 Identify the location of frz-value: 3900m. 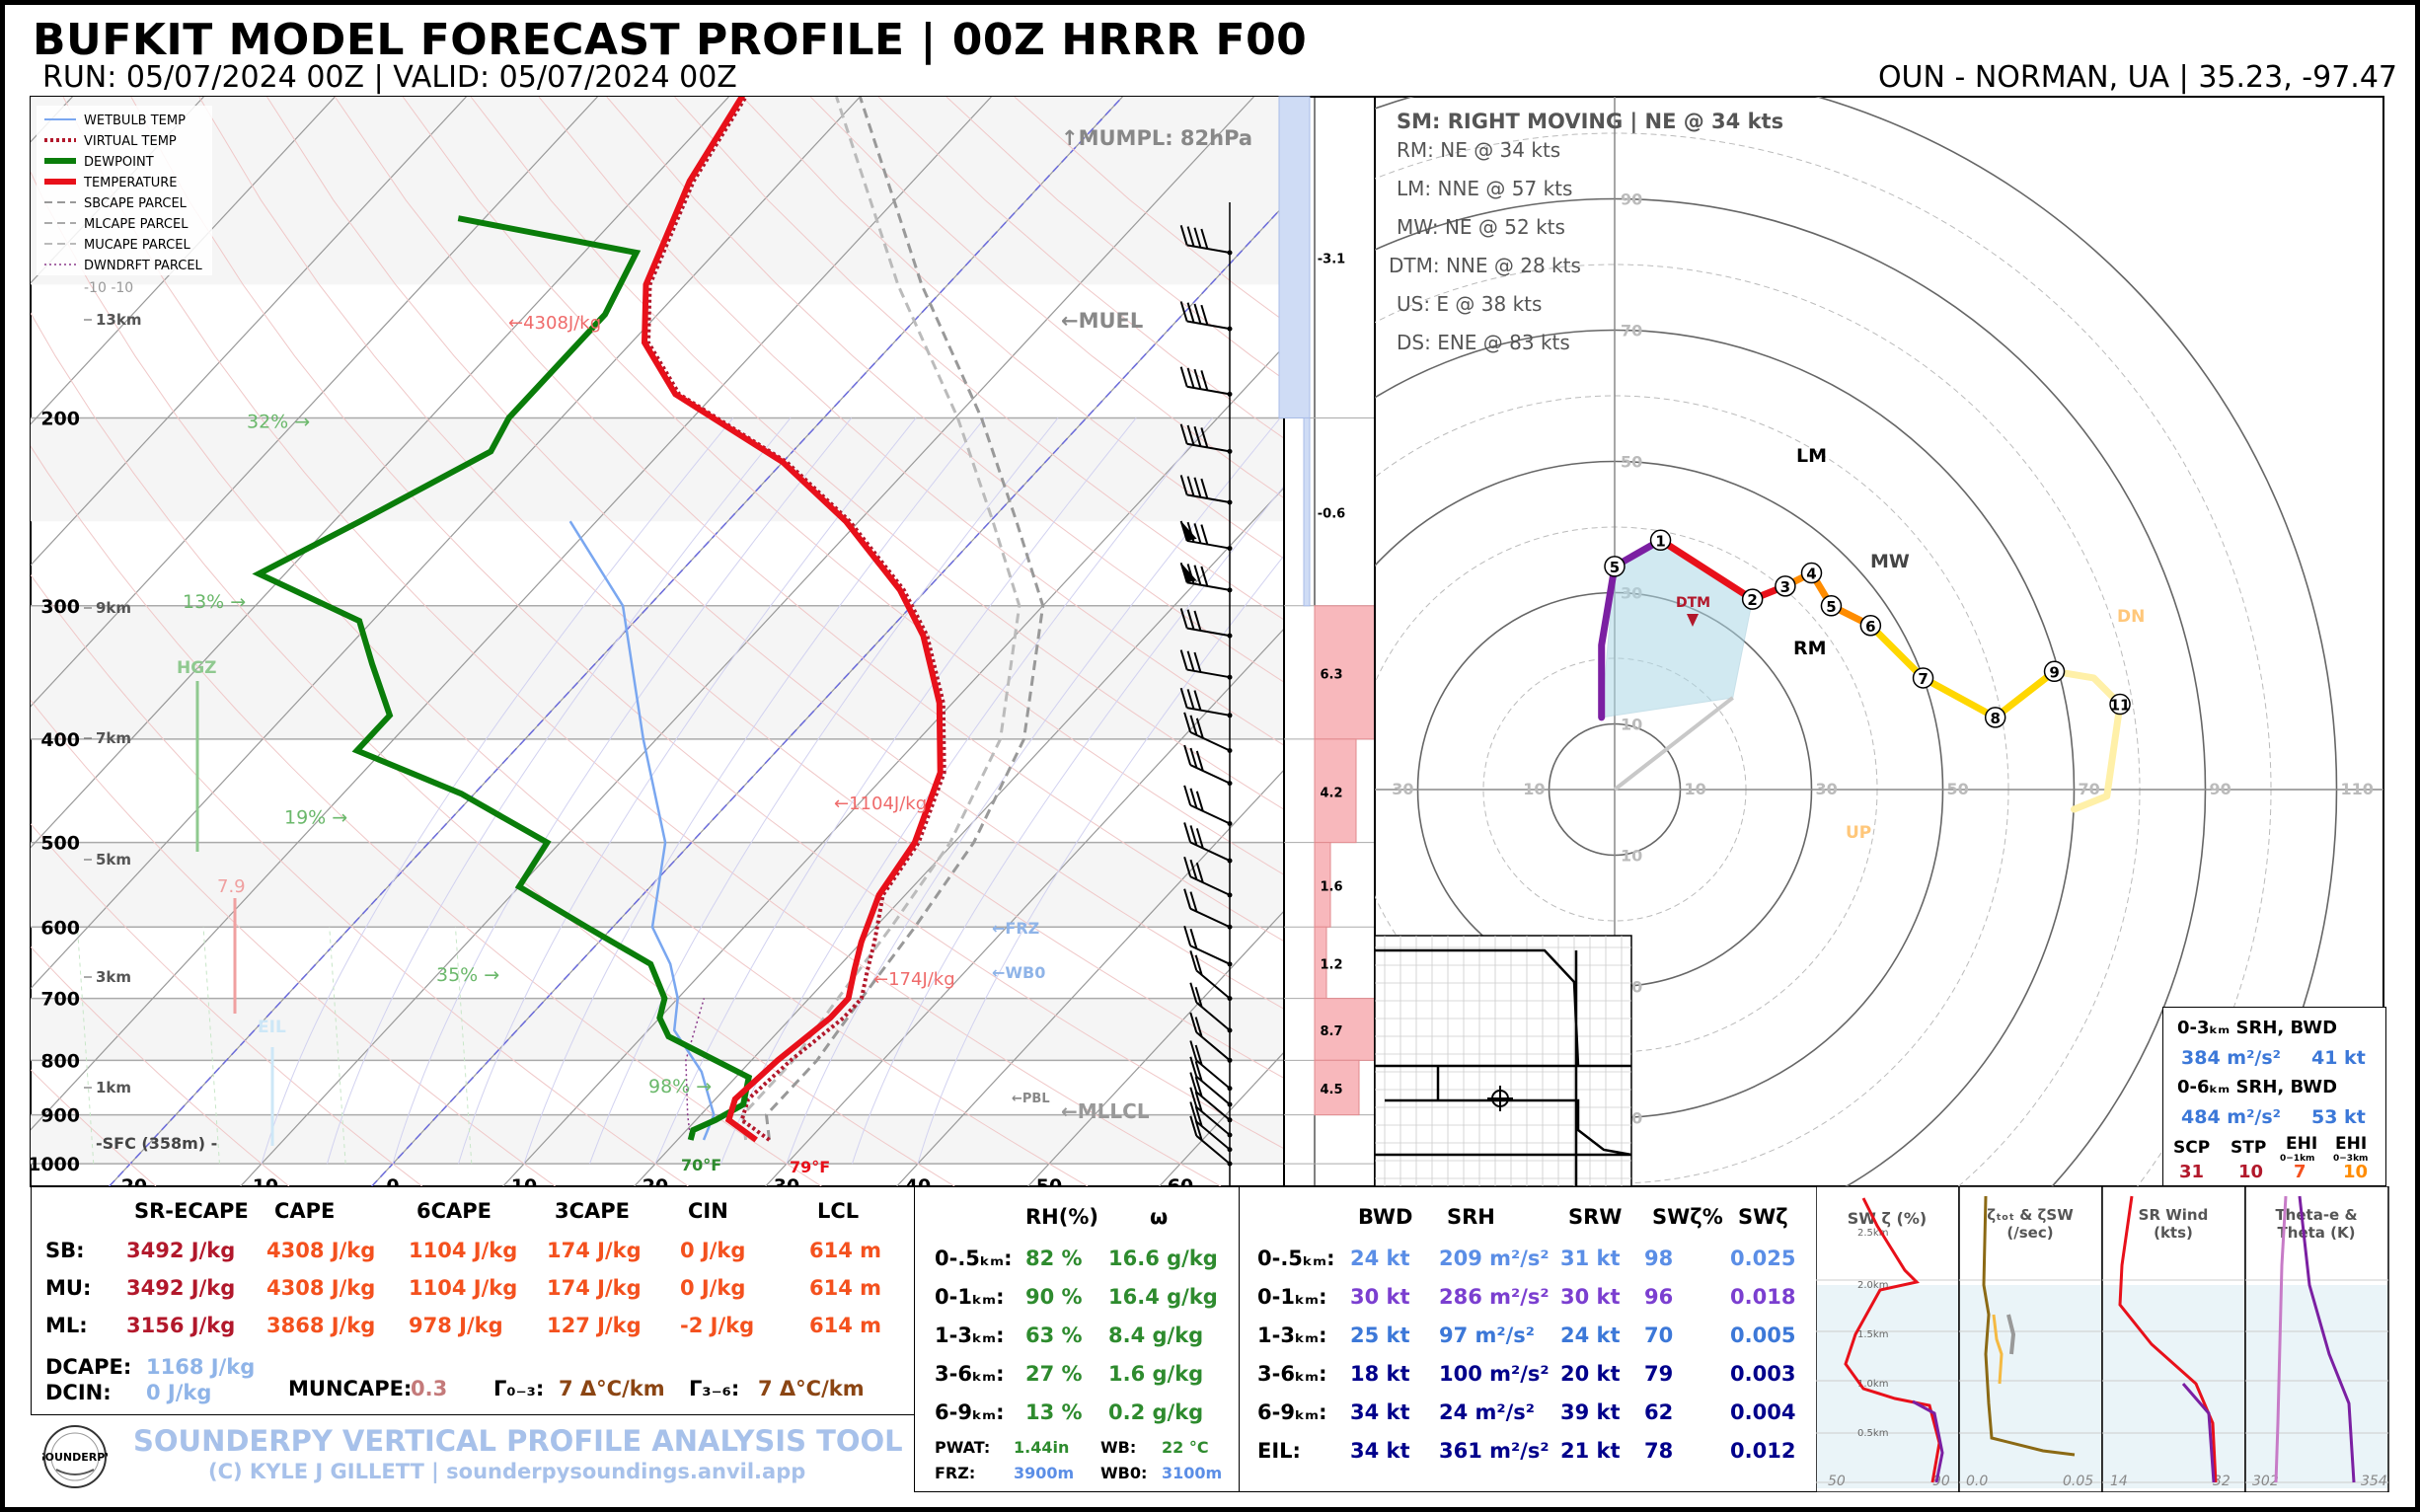
(1044, 1473).